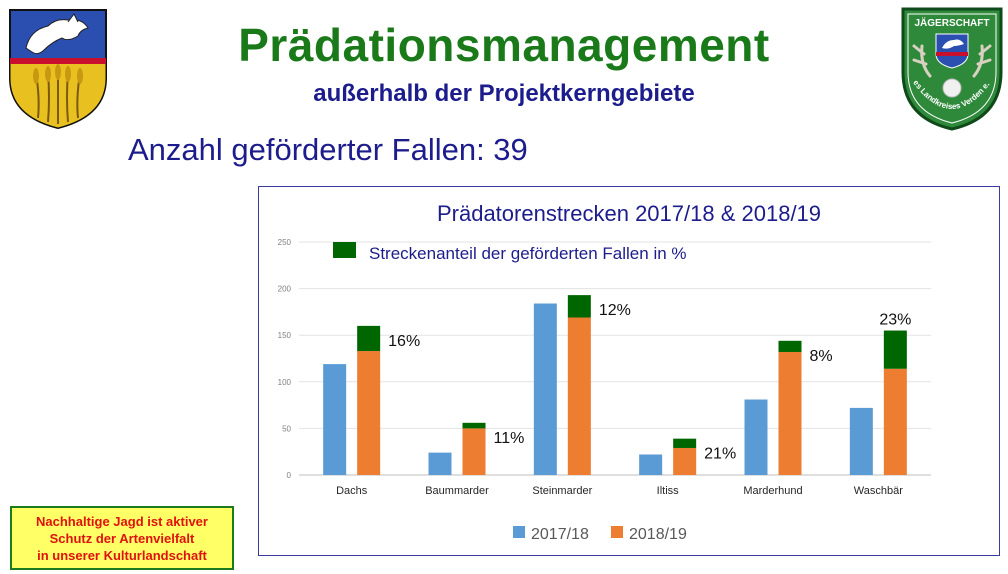  Describe the element at coordinates (504, 45) in the screenshot. I see `page-title: Prädationsmanagement` at that location.